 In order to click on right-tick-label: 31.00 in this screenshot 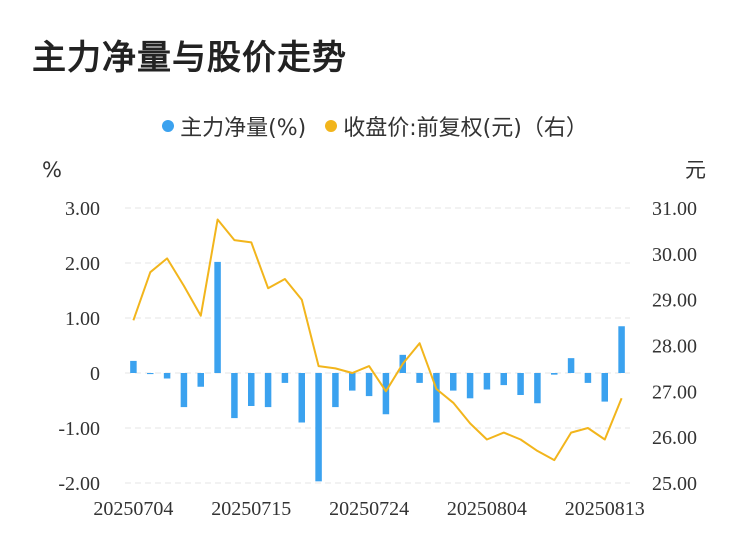, I will do `click(674, 209)`.